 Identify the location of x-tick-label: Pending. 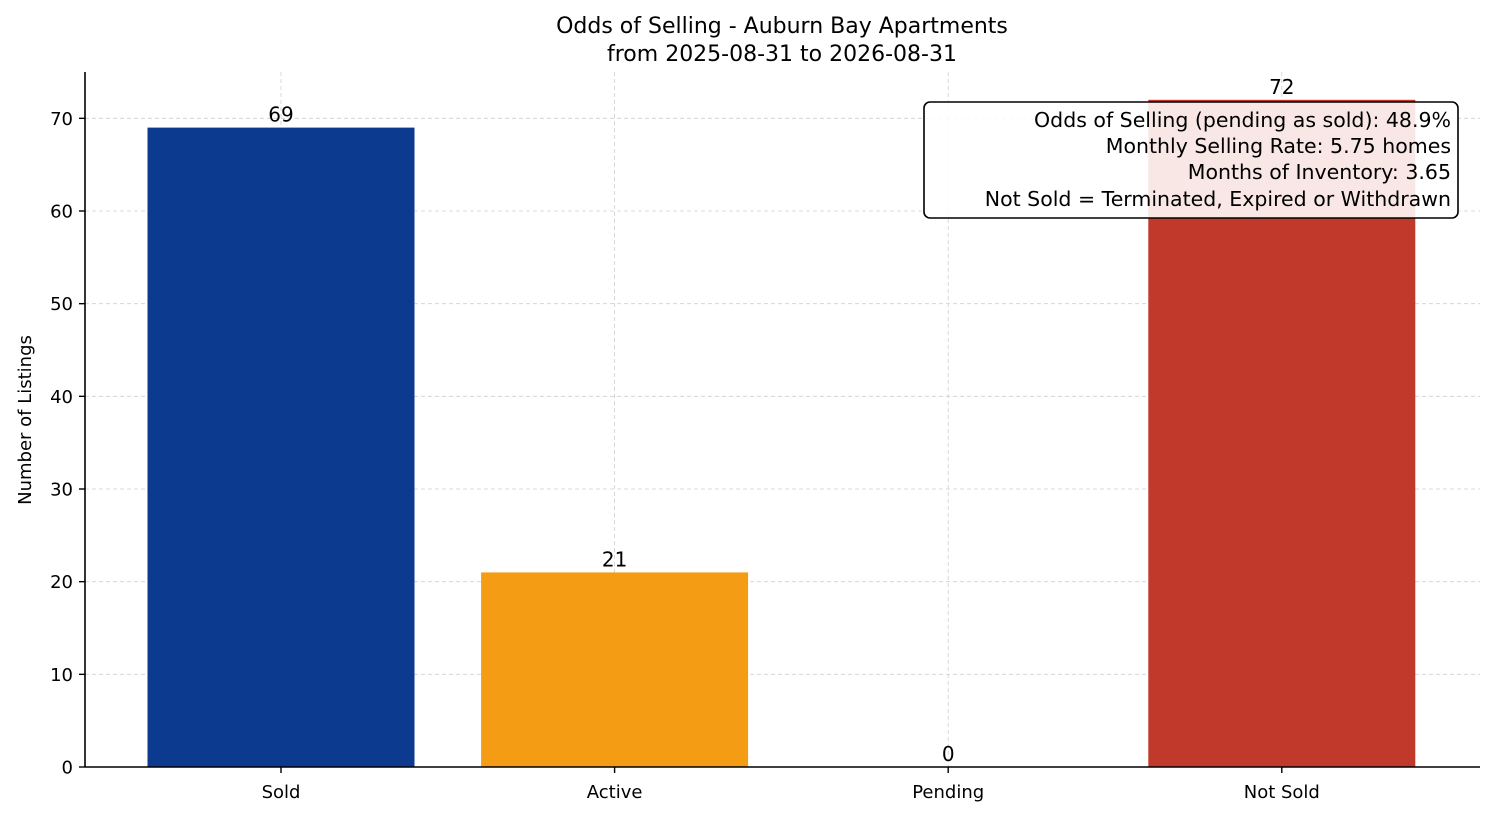
(948, 792).